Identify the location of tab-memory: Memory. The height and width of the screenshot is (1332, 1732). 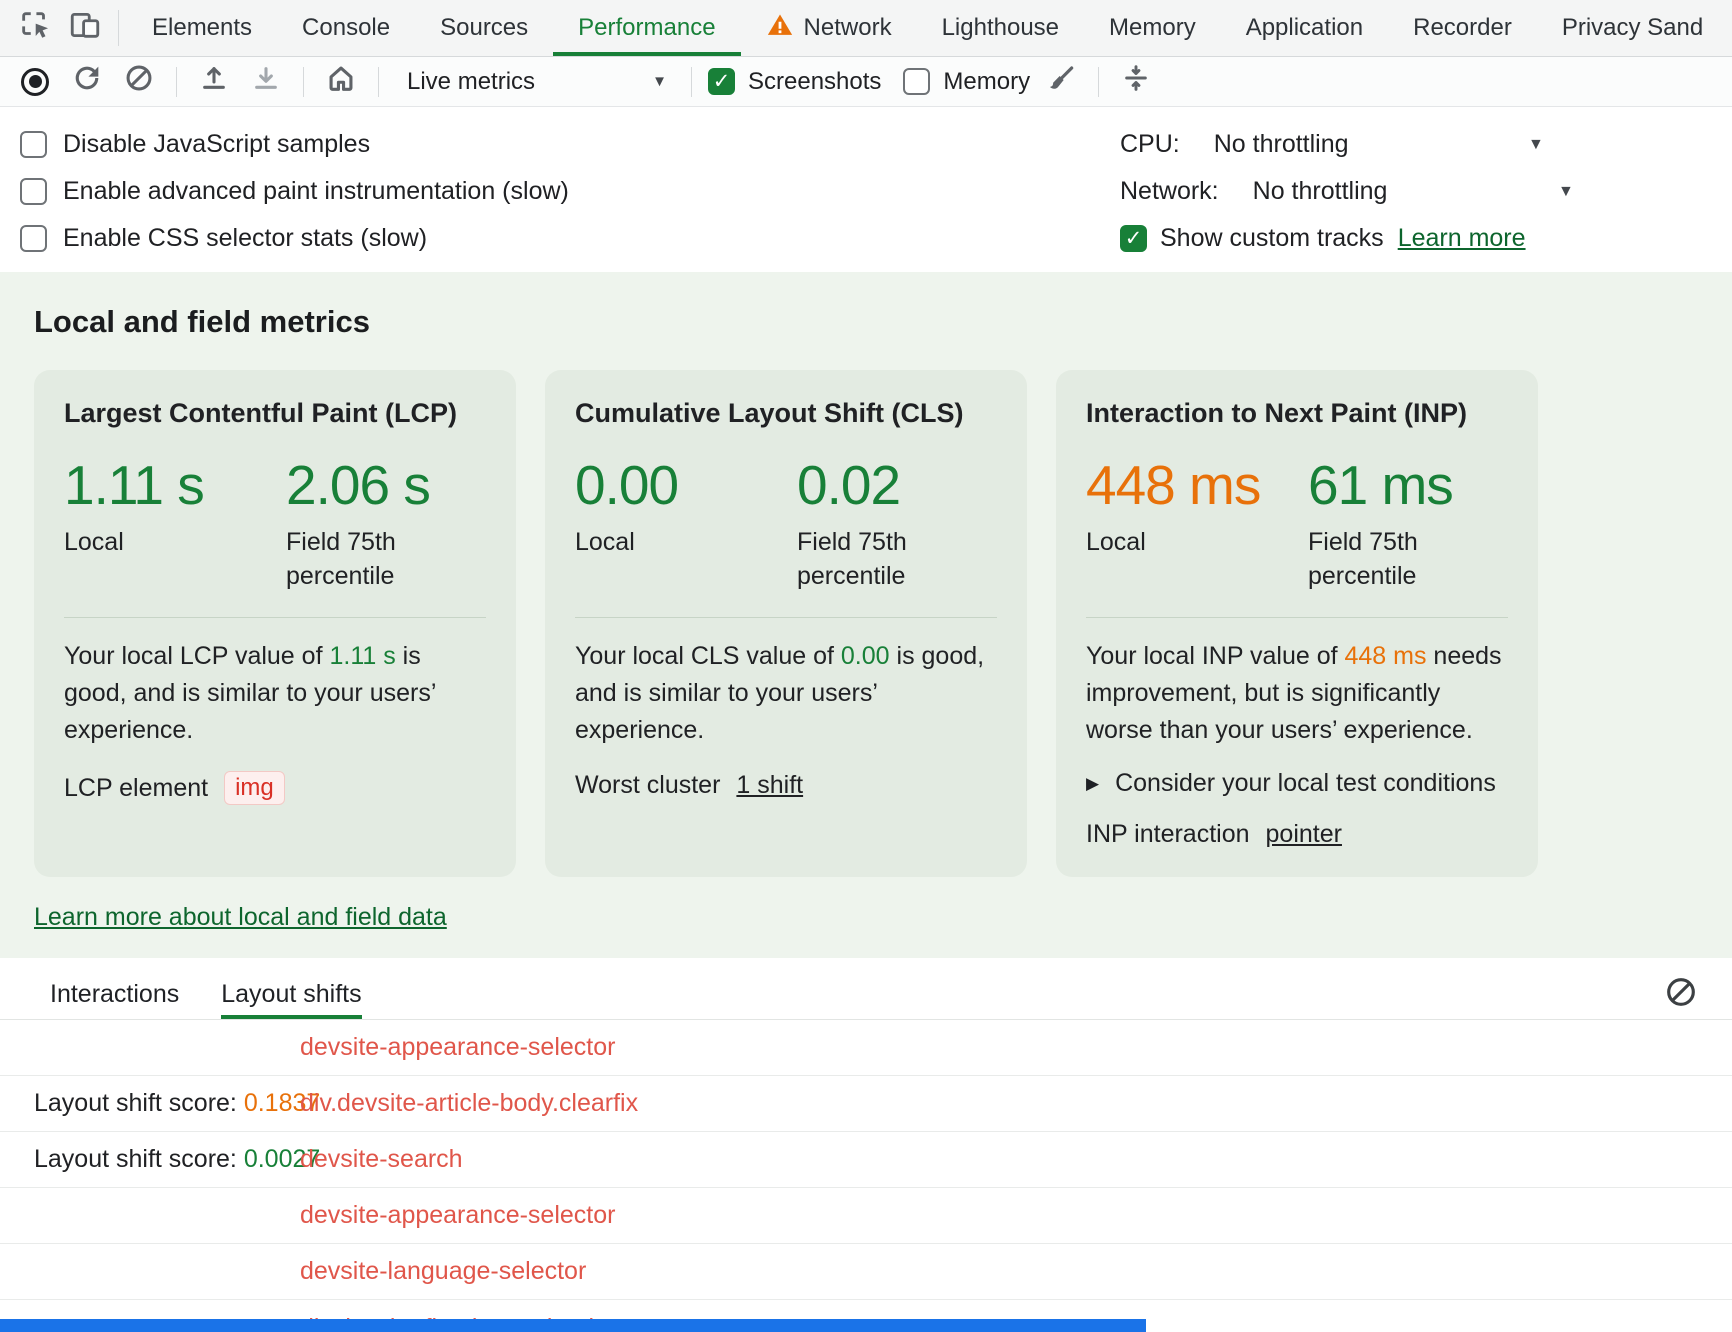
(1152, 28).